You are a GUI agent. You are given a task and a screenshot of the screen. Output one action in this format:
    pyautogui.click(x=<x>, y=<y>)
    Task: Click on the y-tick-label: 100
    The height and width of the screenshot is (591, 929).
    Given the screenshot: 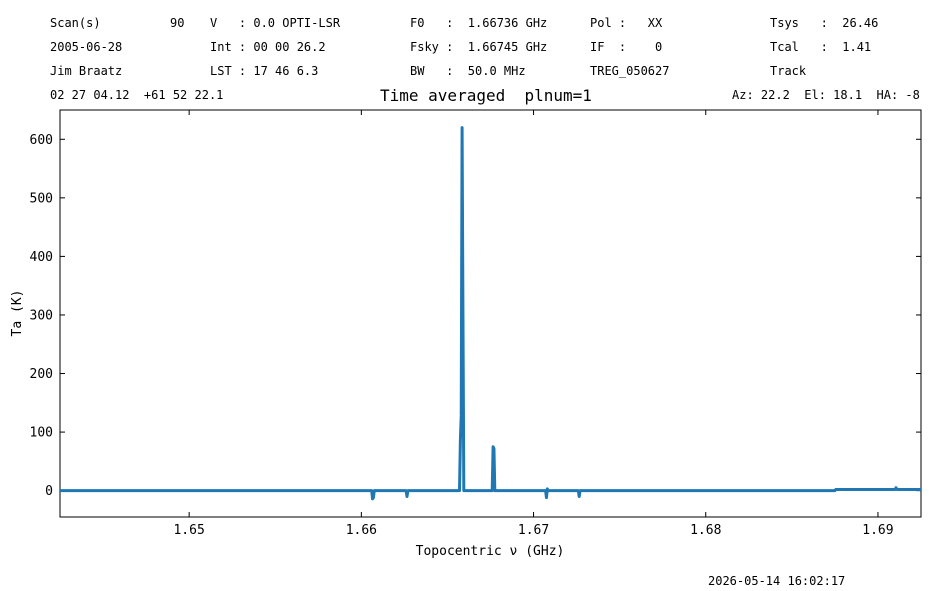 What is the action you would take?
    pyautogui.click(x=41, y=433)
    